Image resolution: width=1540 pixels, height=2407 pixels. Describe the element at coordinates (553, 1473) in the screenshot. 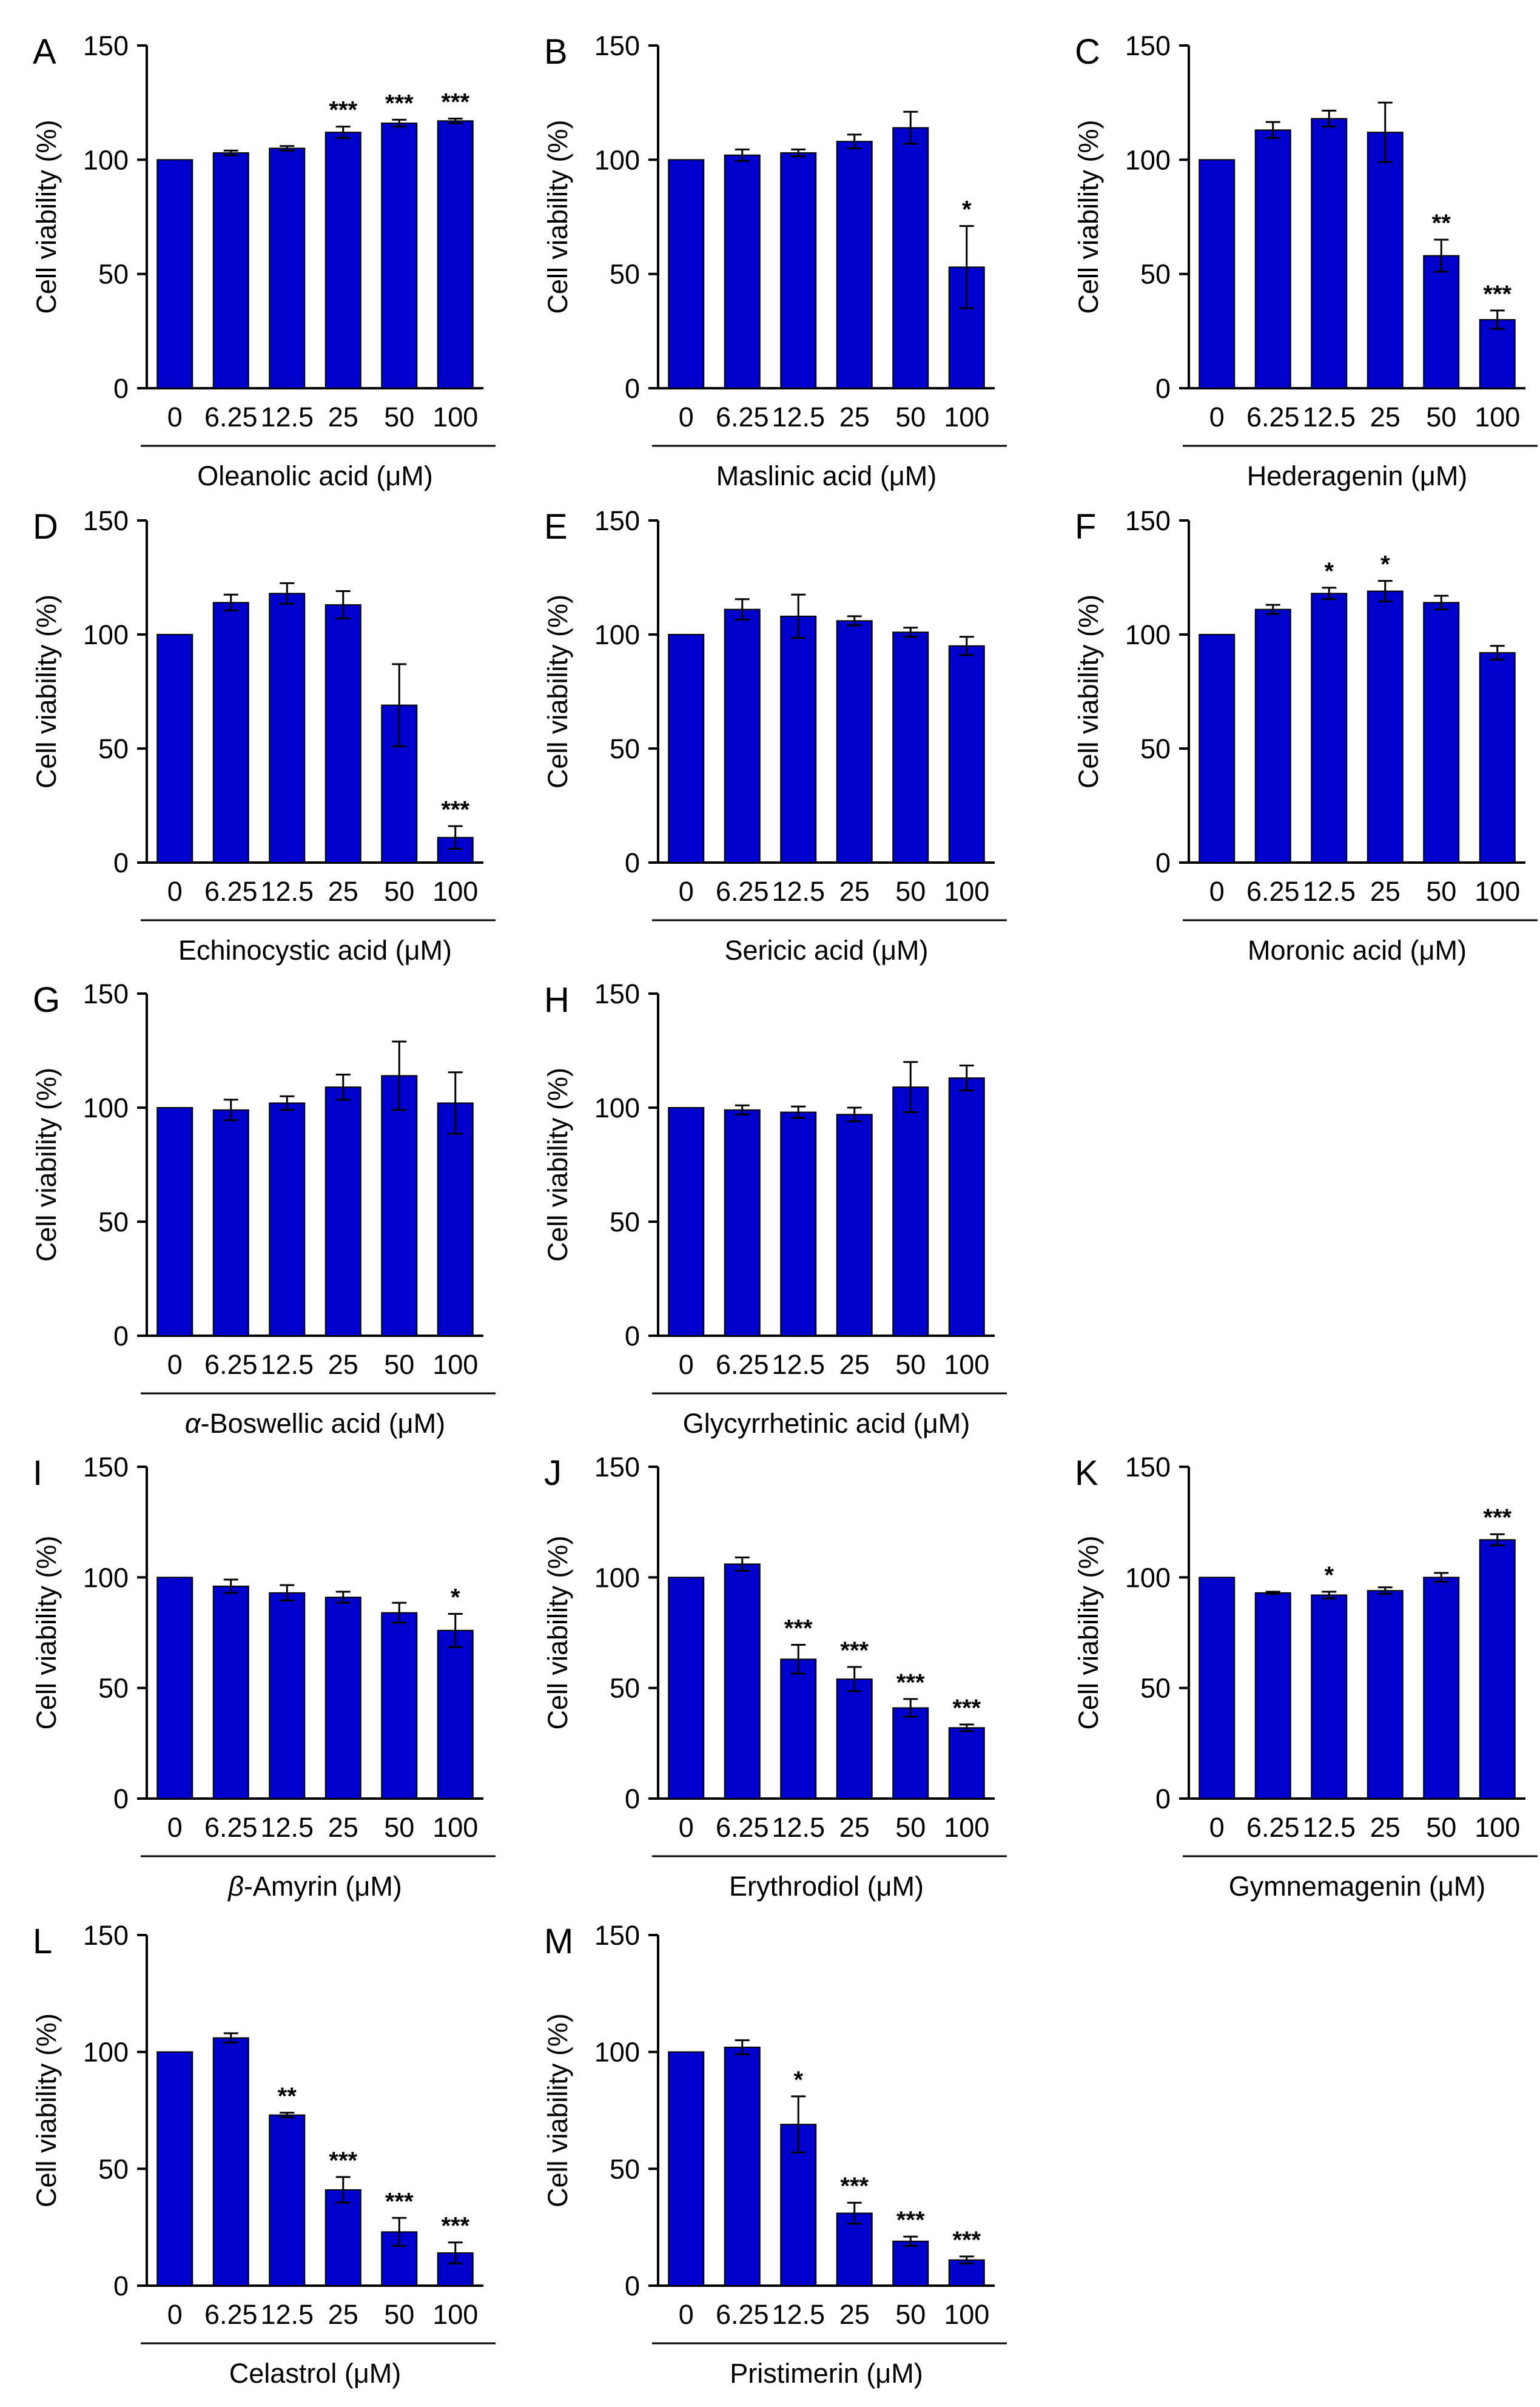

I see `panel-letter: J` at that location.